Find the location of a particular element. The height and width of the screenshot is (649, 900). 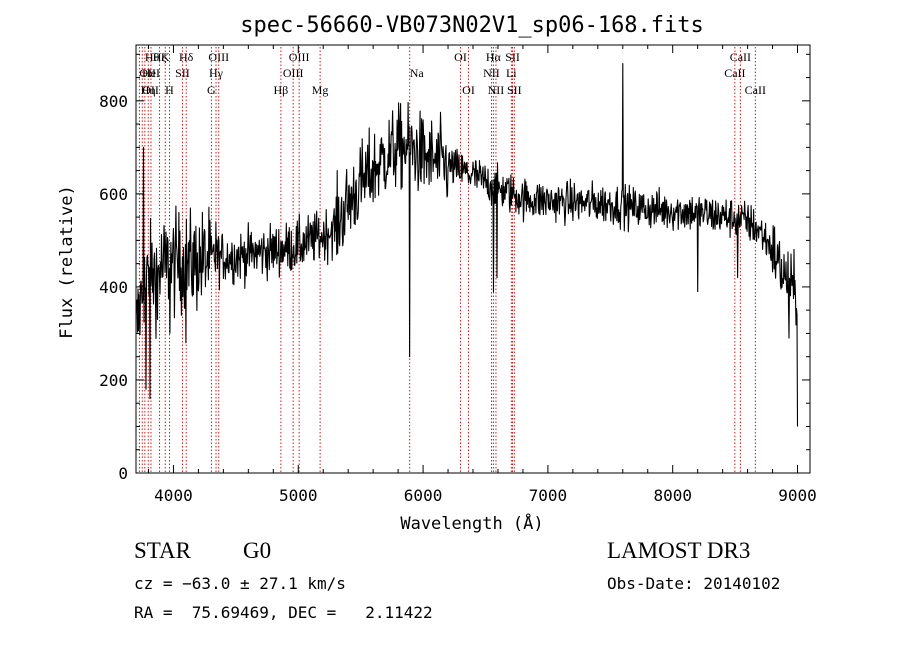

spectral-line-label-24: SII is located at coordinates (512, 57).